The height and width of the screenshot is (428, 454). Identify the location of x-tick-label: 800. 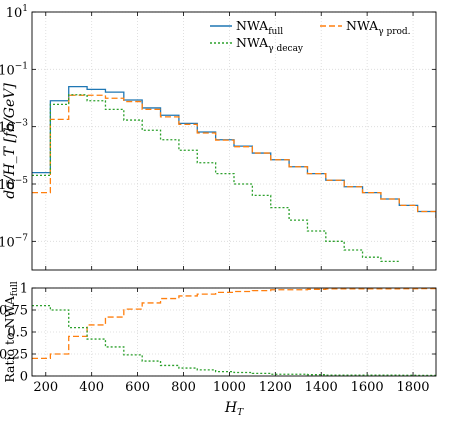
(183, 387).